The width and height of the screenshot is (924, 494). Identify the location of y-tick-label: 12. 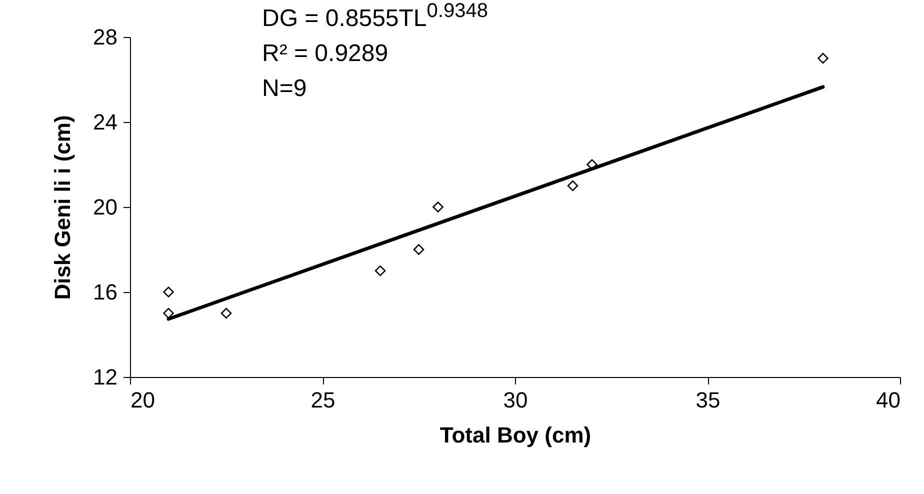
(105, 377).